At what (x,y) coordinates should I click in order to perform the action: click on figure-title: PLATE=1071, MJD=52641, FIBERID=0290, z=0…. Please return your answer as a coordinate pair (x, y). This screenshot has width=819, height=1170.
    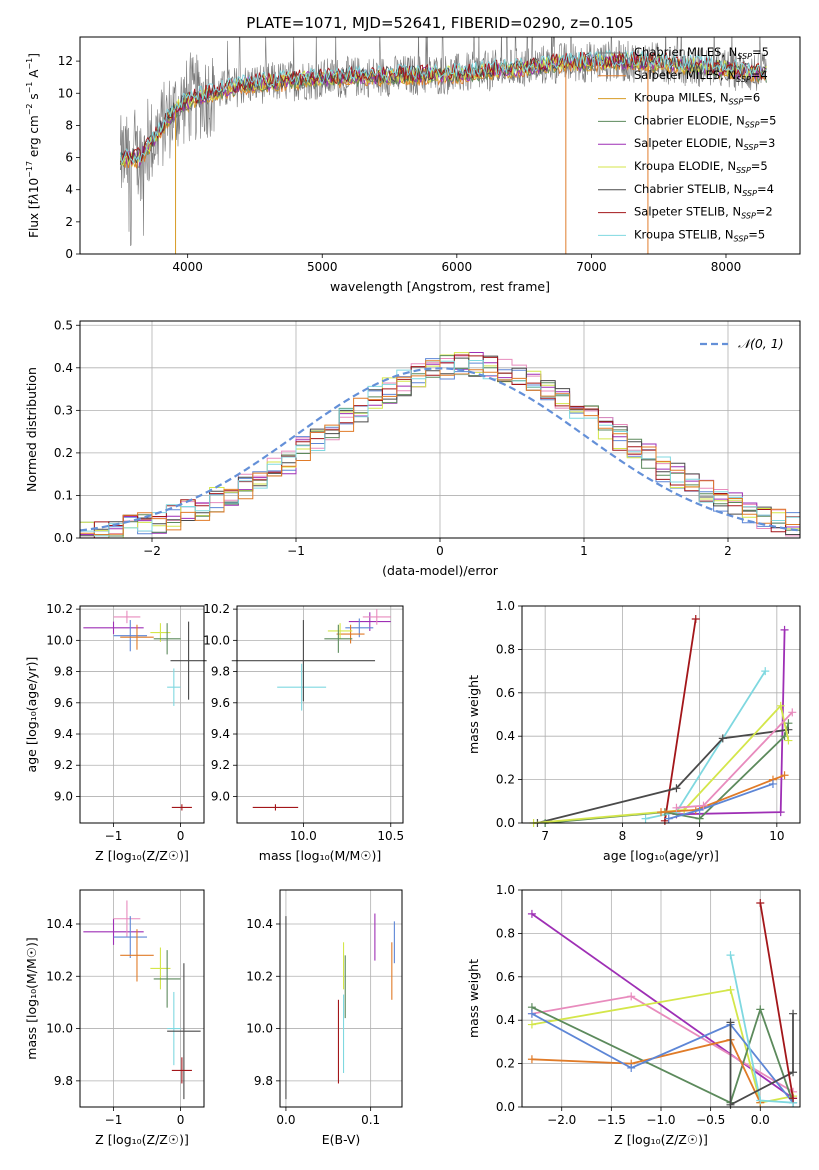
    Looking at the image, I should click on (439, 23).